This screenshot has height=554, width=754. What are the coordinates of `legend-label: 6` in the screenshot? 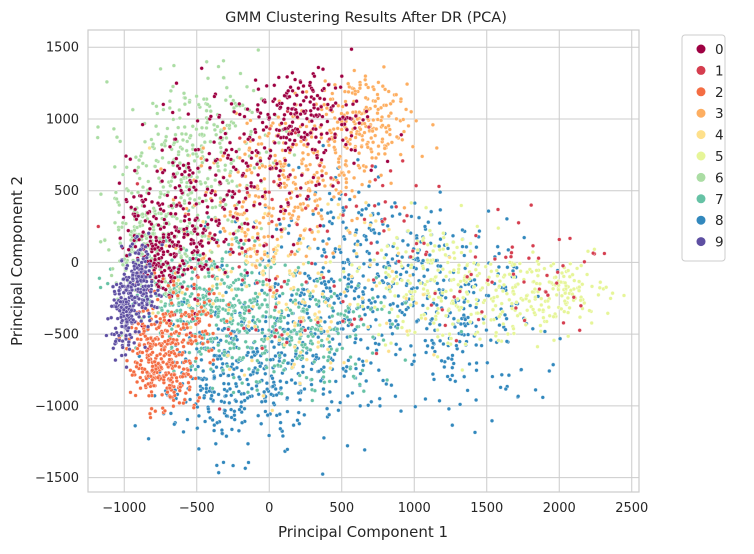 It's located at (719, 178).